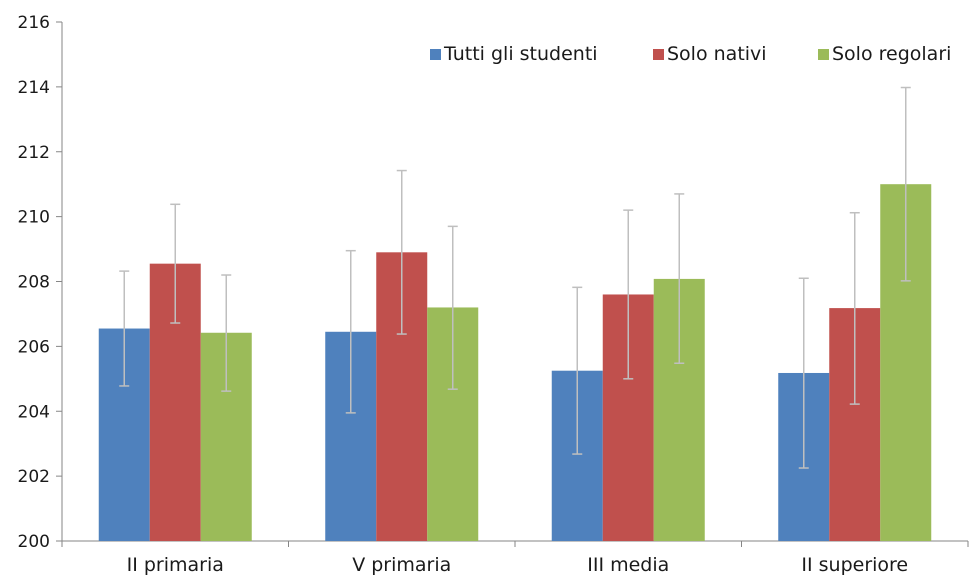  I want to click on y-tick-label: 200, so click(34, 542).